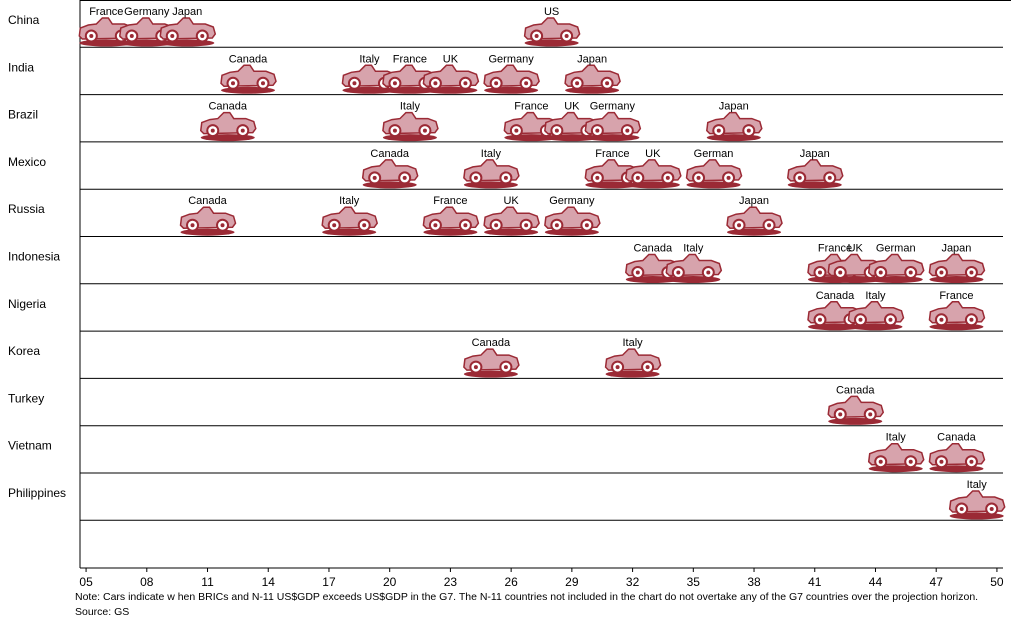 The image size is (1011, 629). Describe the element at coordinates (551, 12) in the screenshot. I see `car-label: US` at that location.